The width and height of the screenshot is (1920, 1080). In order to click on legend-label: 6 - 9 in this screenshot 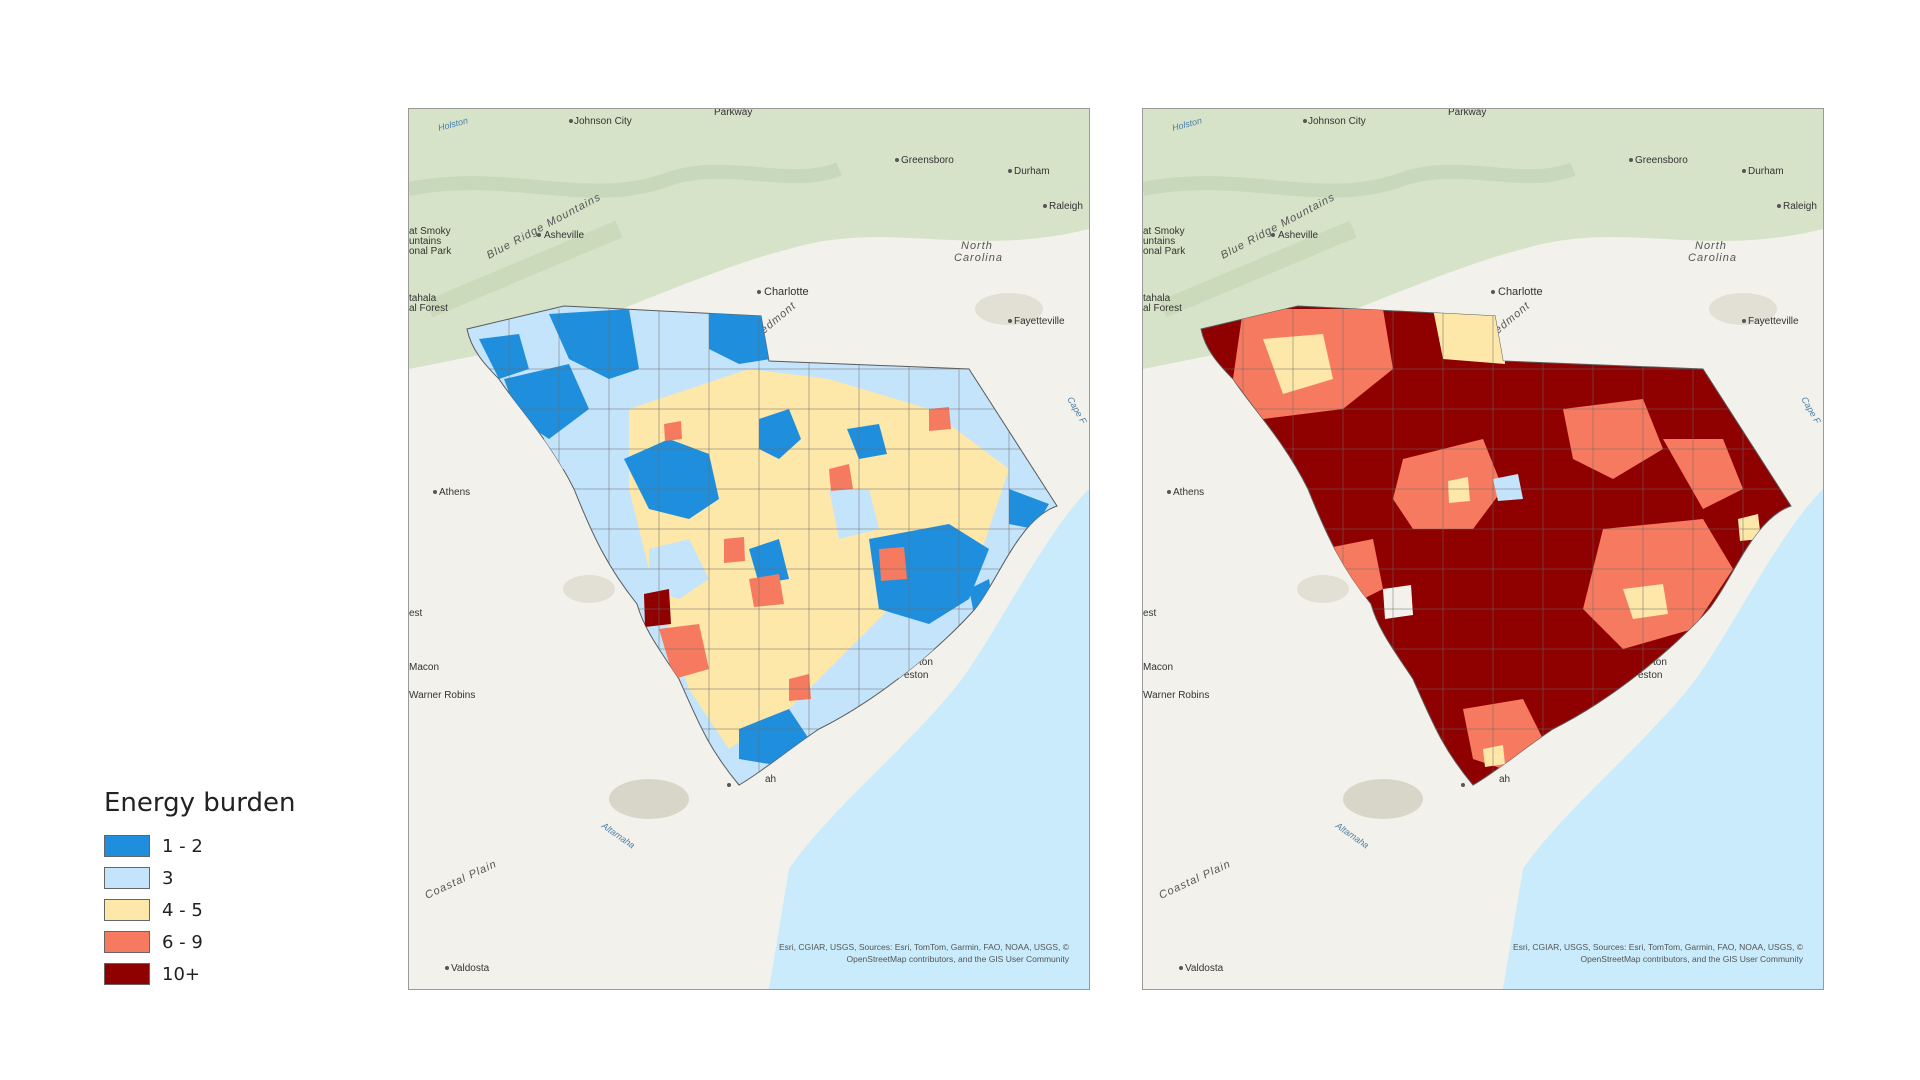, I will do `click(182, 942)`.